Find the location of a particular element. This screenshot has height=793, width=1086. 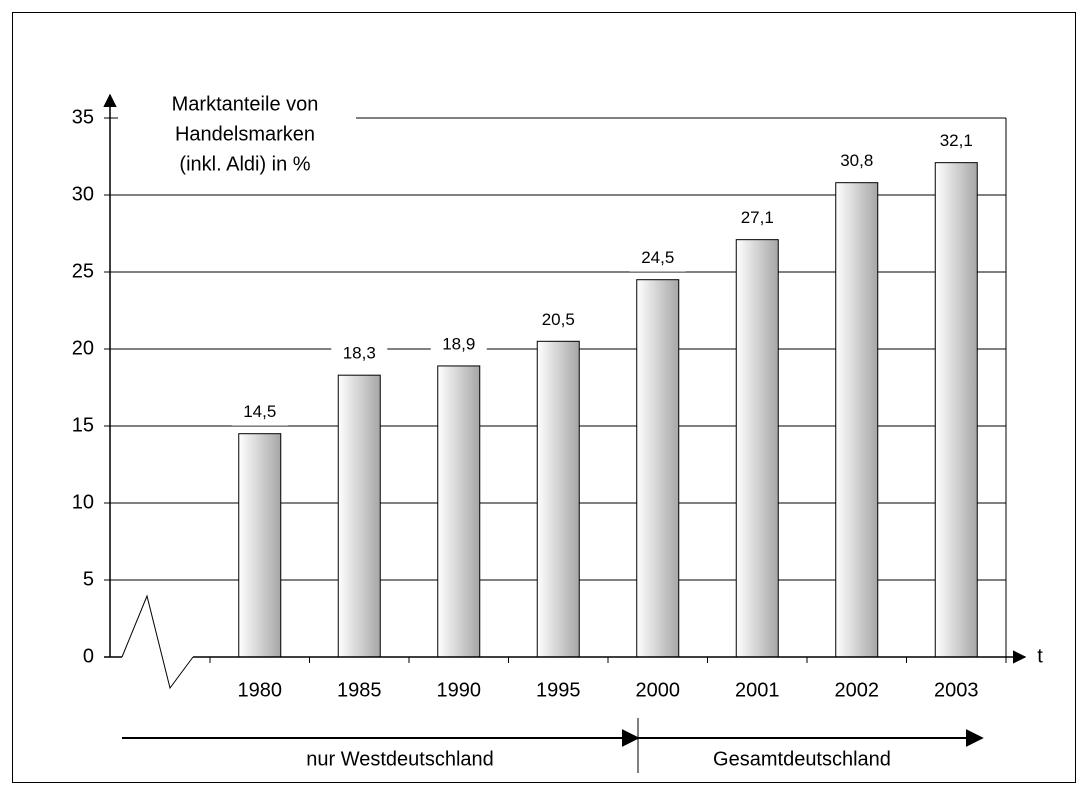

y-tick-label: 30 is located at coordinates (83, 194).